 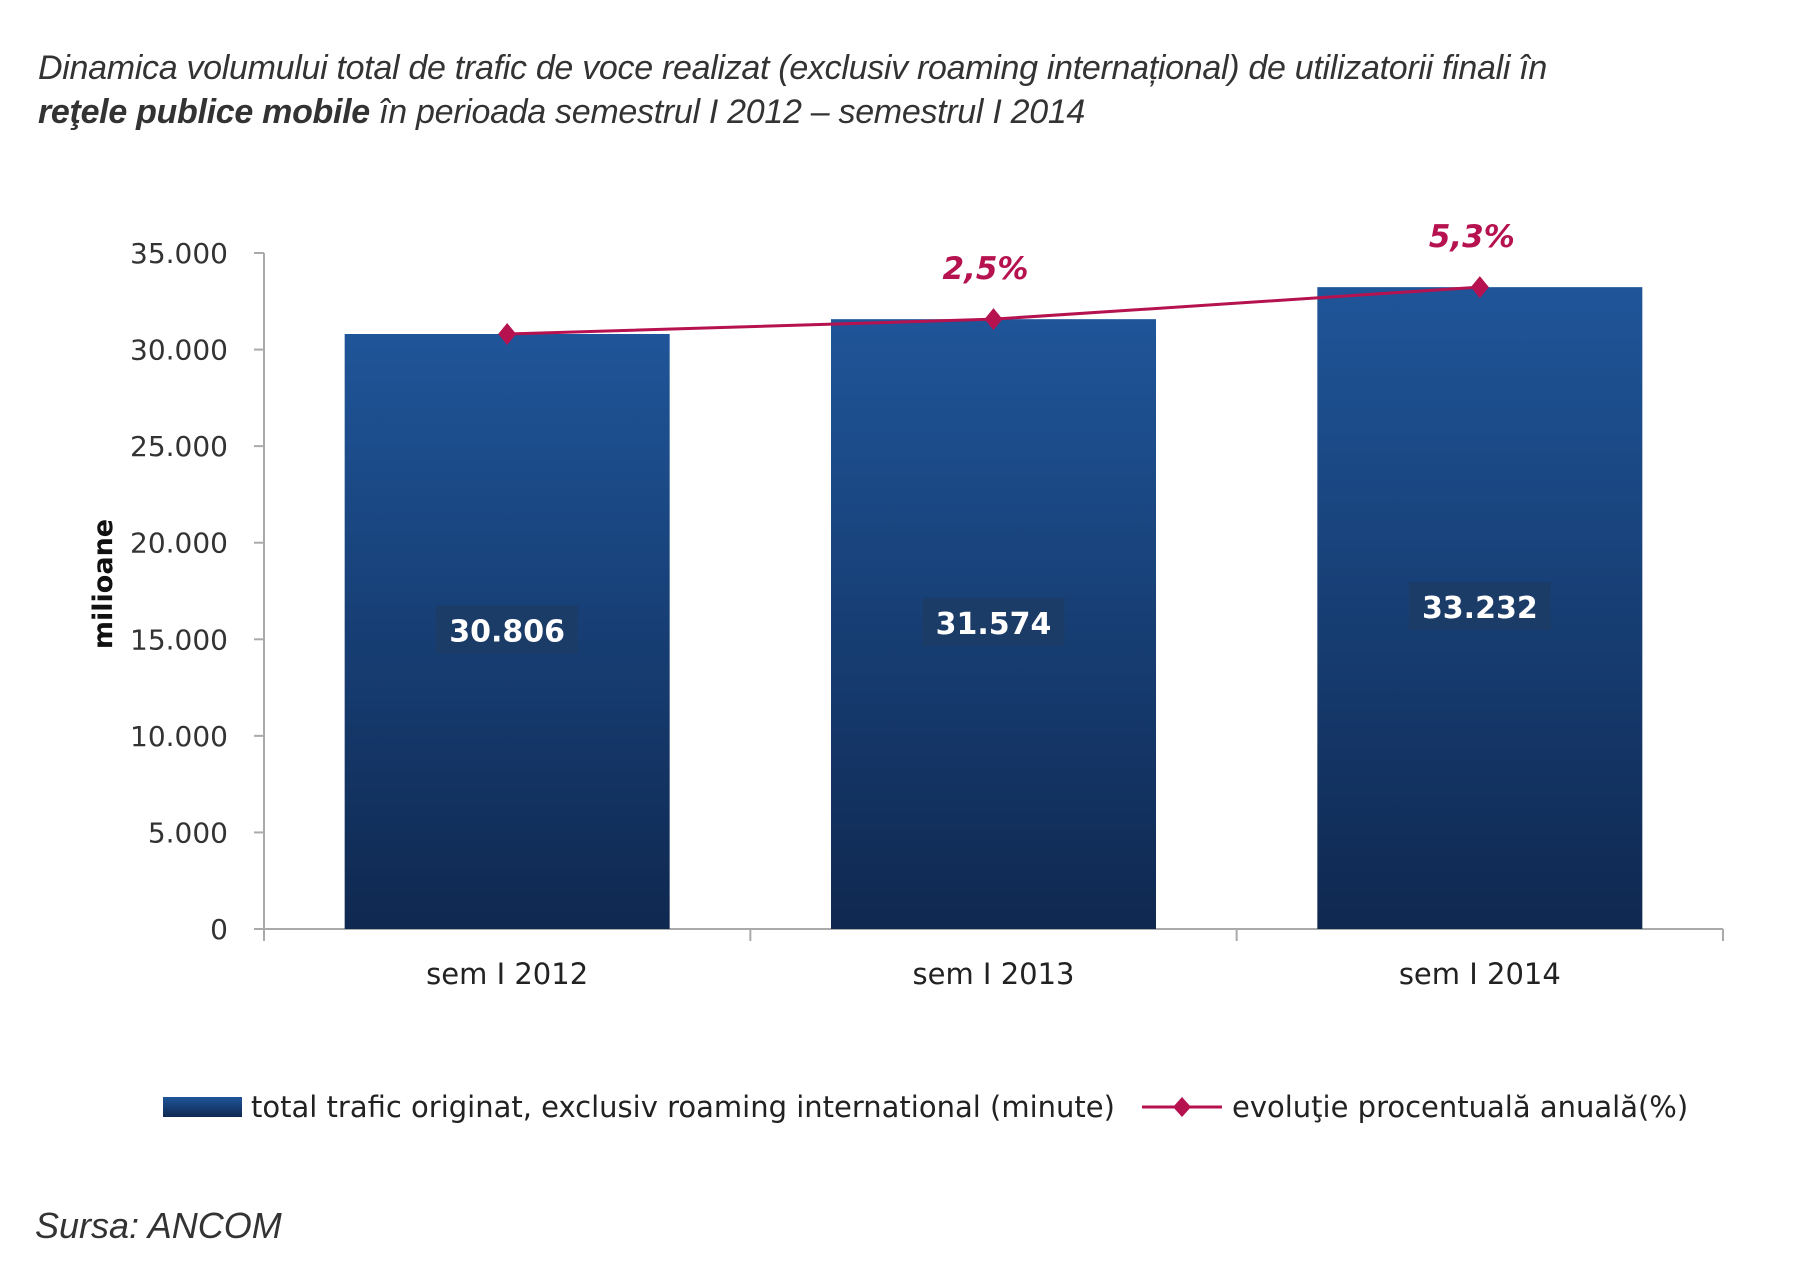 I want to click on y-tick-label: 10.000, so click(x=179, y=736).